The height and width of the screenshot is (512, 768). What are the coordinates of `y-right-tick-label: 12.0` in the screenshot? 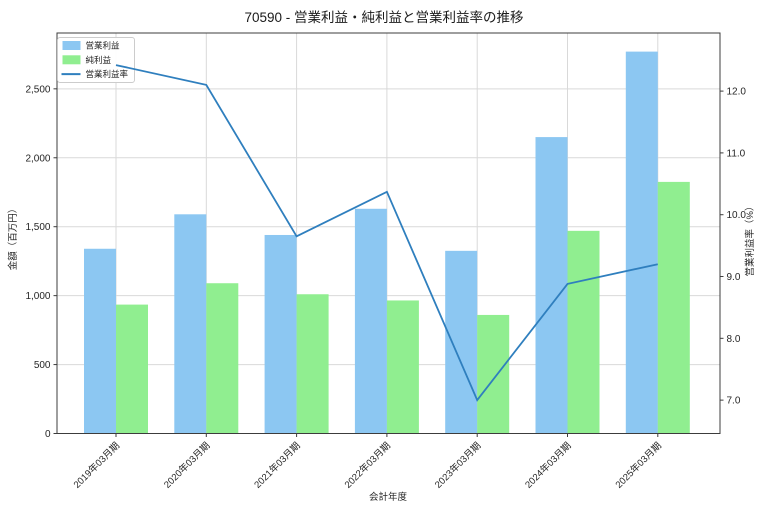 It's located at (737, 92).